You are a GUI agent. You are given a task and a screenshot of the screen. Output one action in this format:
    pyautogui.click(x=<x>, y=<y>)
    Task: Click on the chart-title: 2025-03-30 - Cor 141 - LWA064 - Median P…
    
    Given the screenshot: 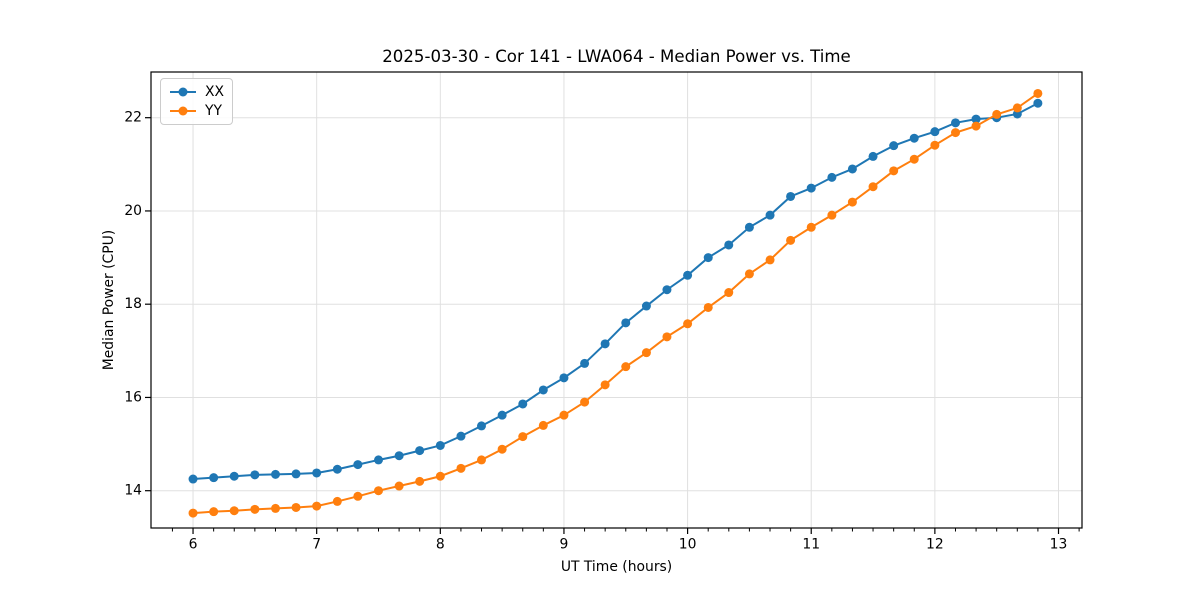 What is the action you would take?
    pyautogui.click(x=616, y=56)
    